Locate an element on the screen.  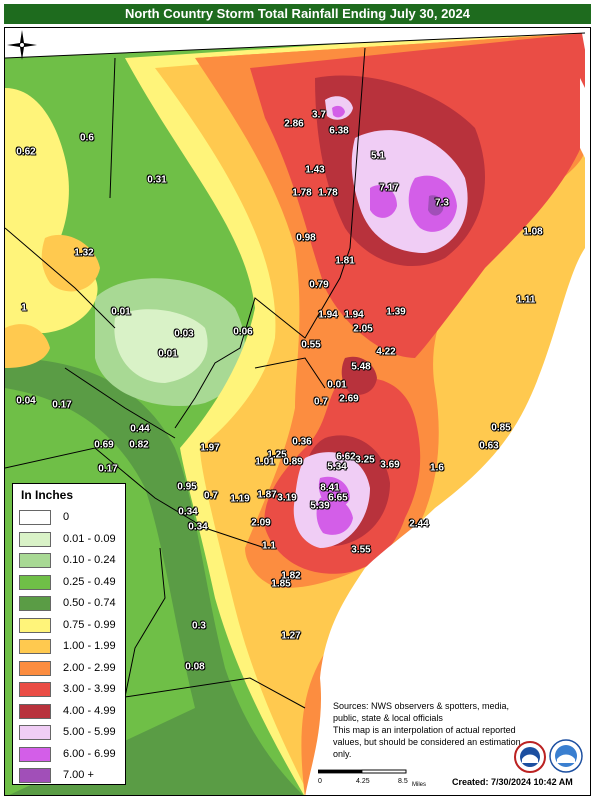
rainfall-value-label: 0.44 is located at coordinates (140, 429).